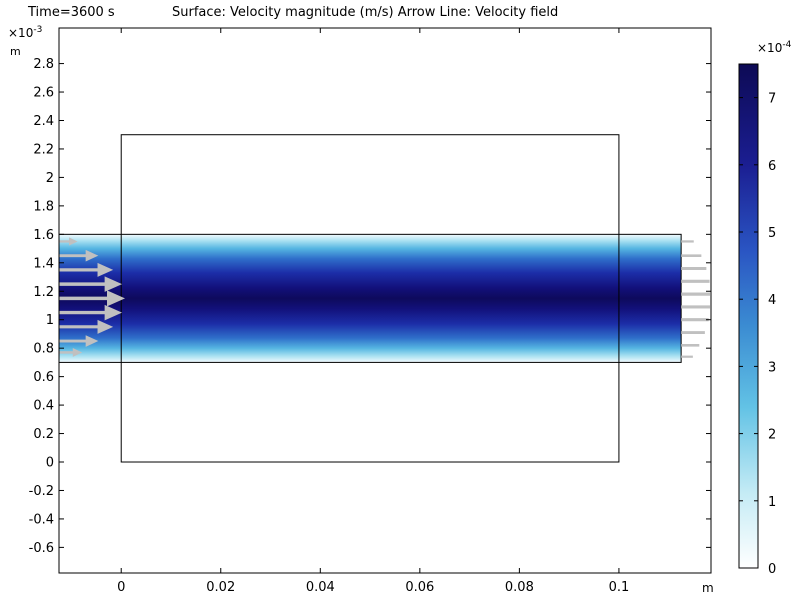  What do you see at coordinates (320, 587) in the screenshot?
I see `x-tick-label: 0.04` at bounding box center [320, 587].